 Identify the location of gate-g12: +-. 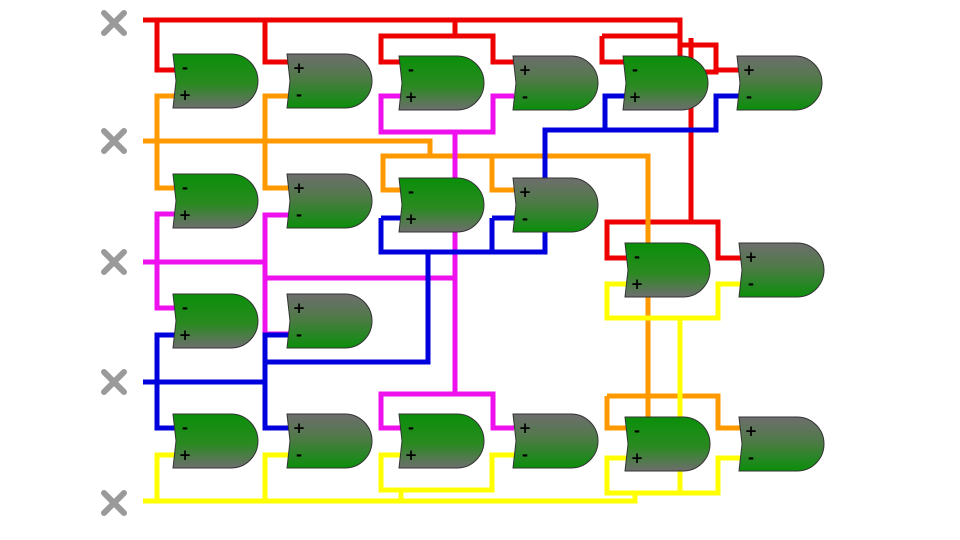
(781, 270).